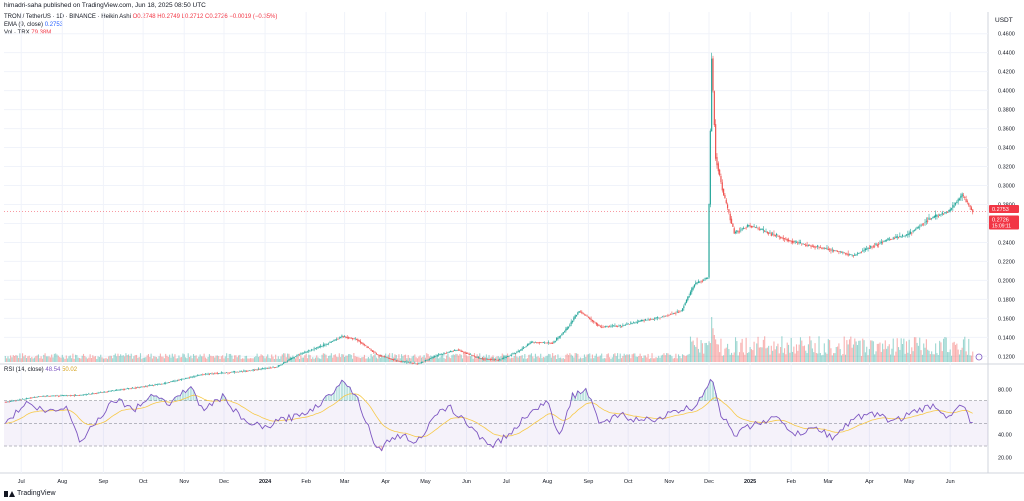 The width and height of the screenshot is (1024, 501). Describe the element at coordinates (33, 25) in the screenshot. I see `ema-legend: EMA (9, close) 0.2753` at that location.